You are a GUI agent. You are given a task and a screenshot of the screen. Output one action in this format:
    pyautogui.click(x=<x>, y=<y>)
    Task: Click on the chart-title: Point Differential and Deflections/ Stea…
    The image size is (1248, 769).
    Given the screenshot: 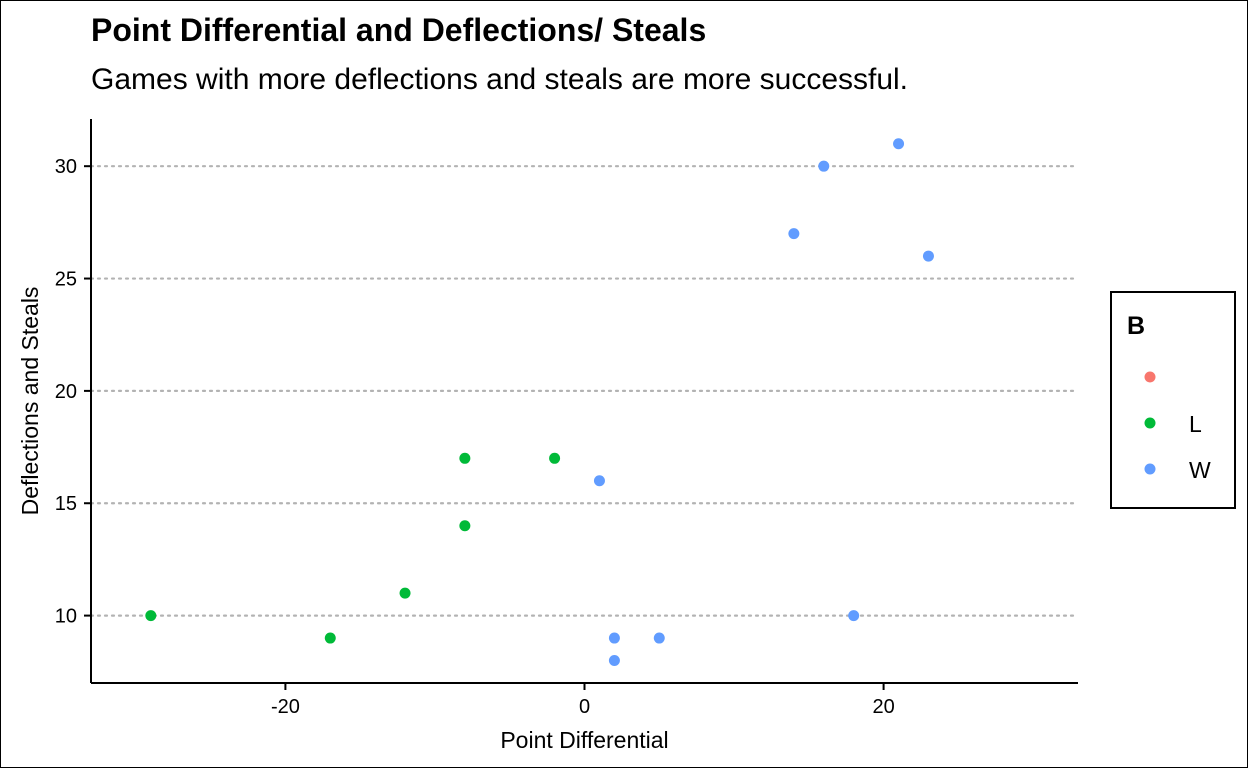 What is the action you would take?
    pyautogui.click(x=399, y=30)
    